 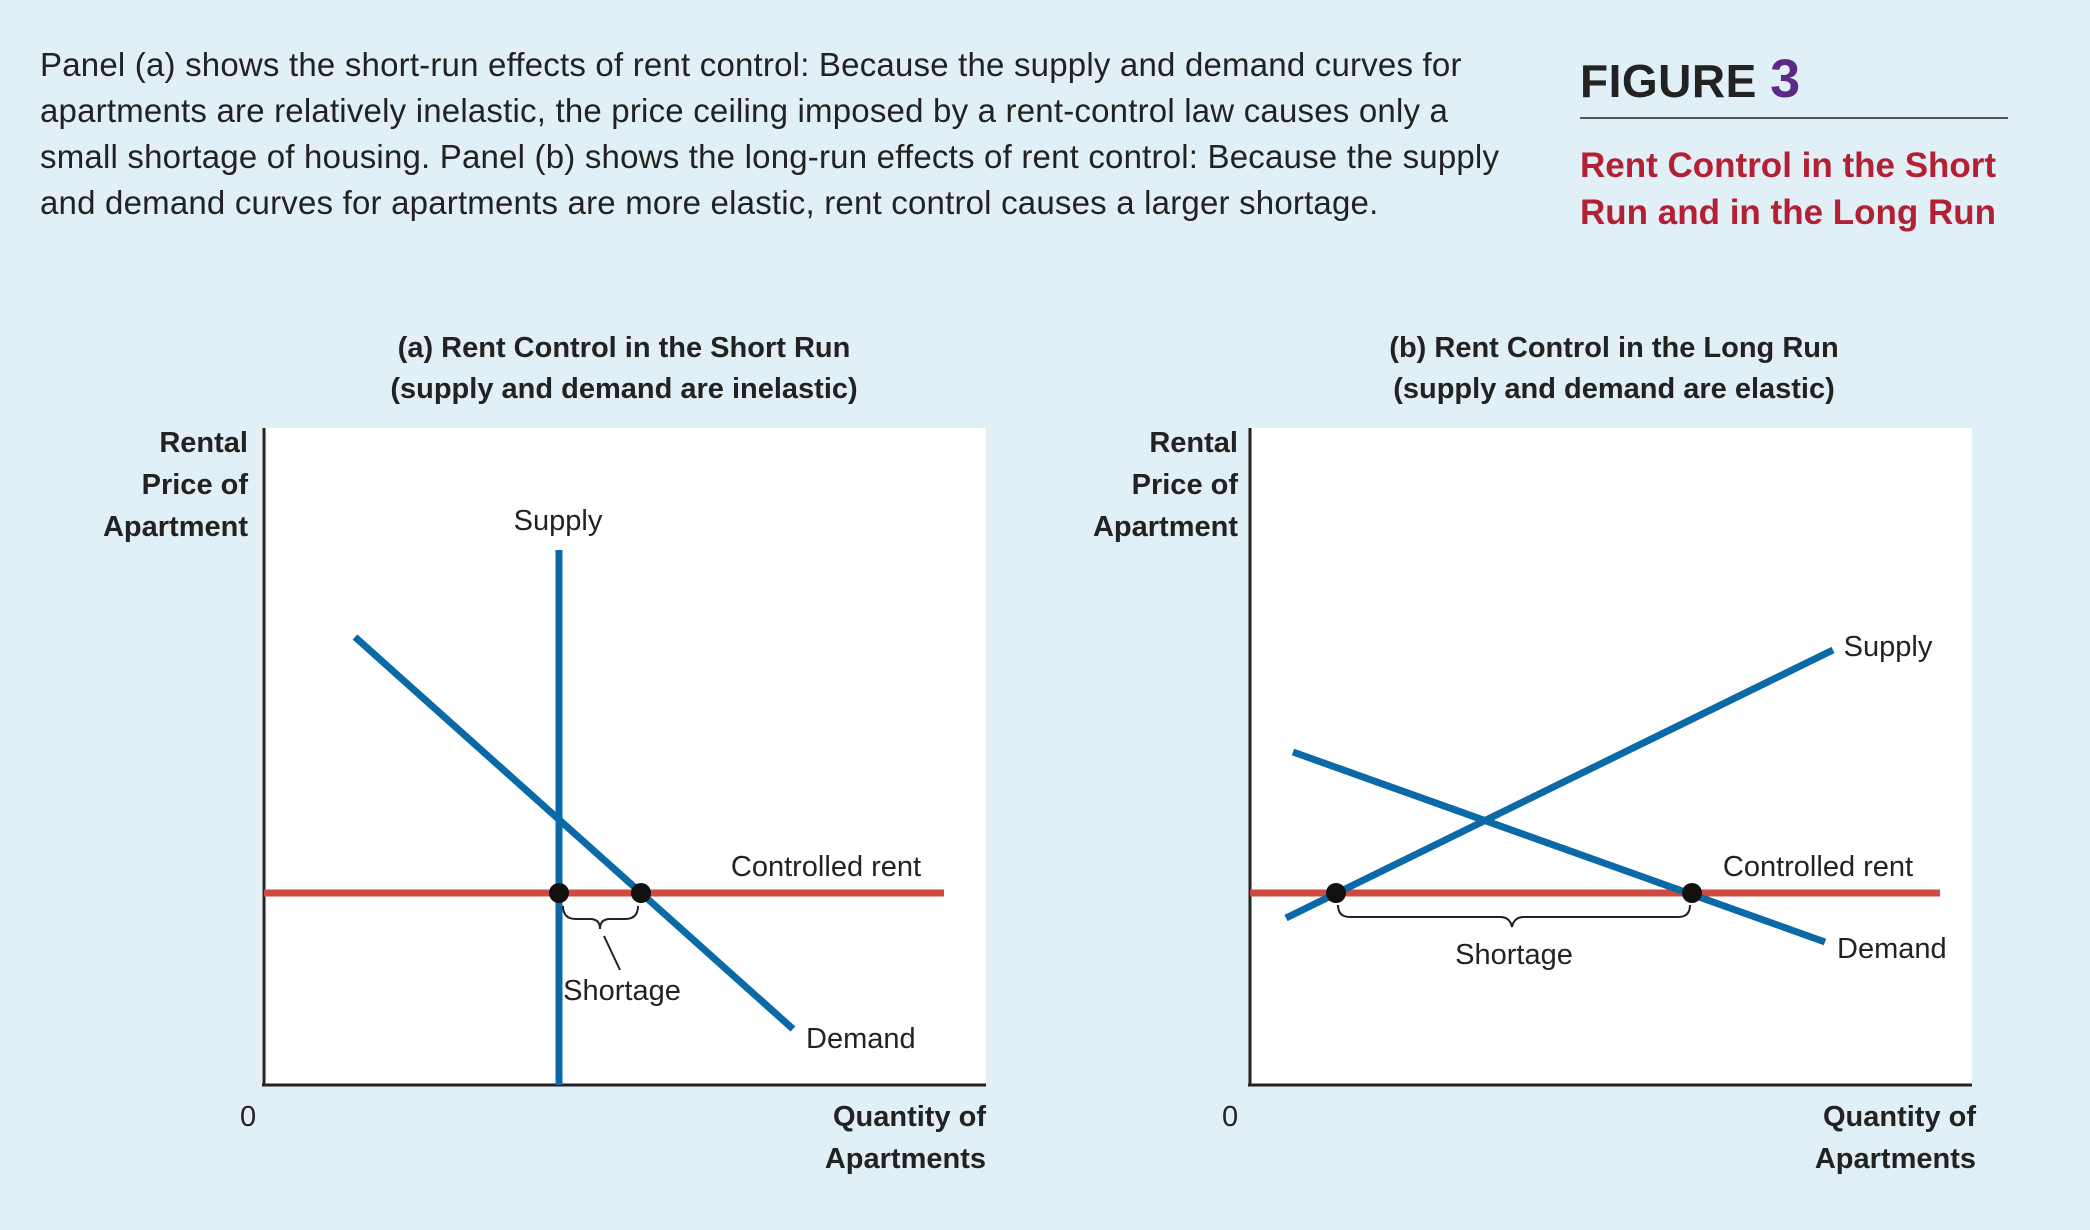 I want to click on panel-a-controlled-rent-label: Controlled rent, so click(x=826, y=867).